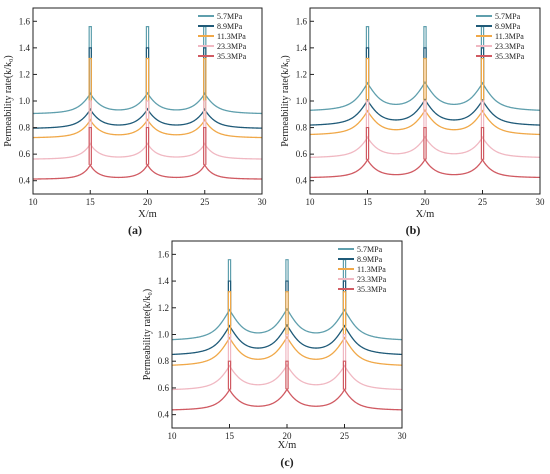  I want to click on panel-label: (a), so click(135, 230).